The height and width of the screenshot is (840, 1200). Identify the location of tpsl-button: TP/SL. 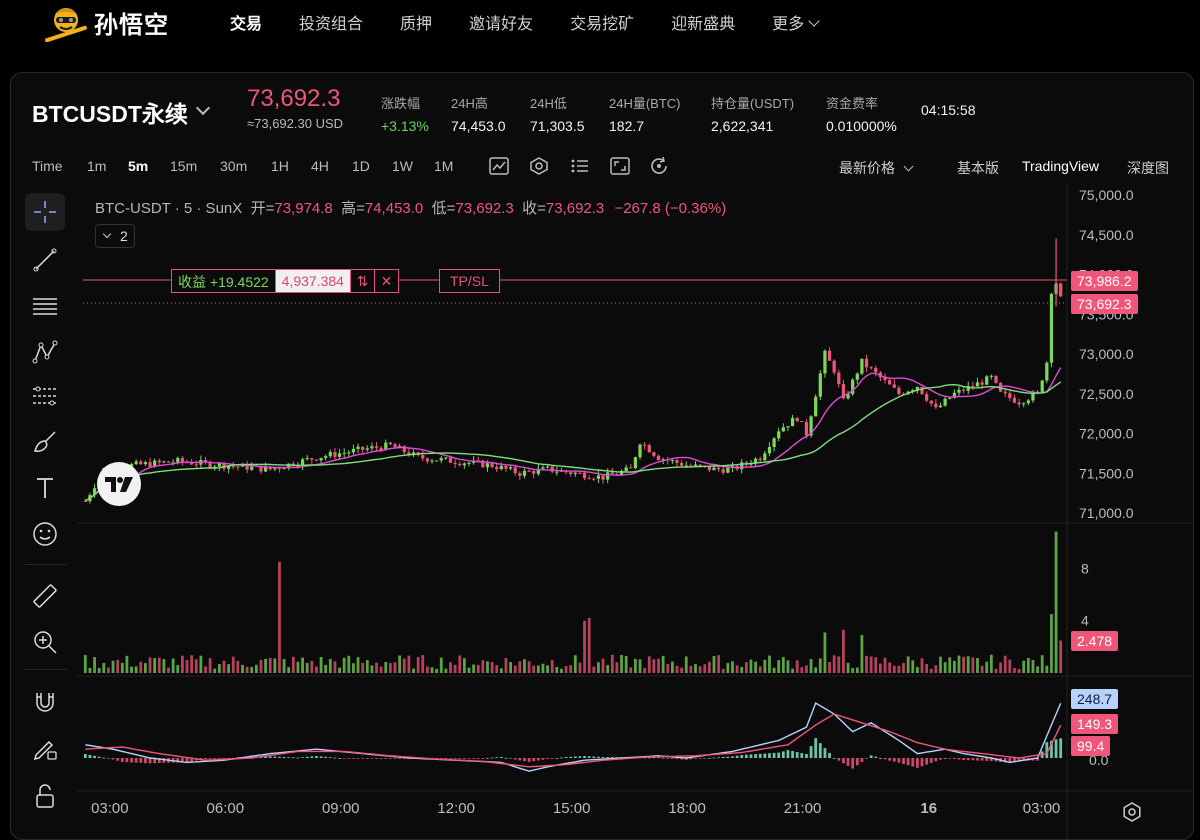
(469, 281).